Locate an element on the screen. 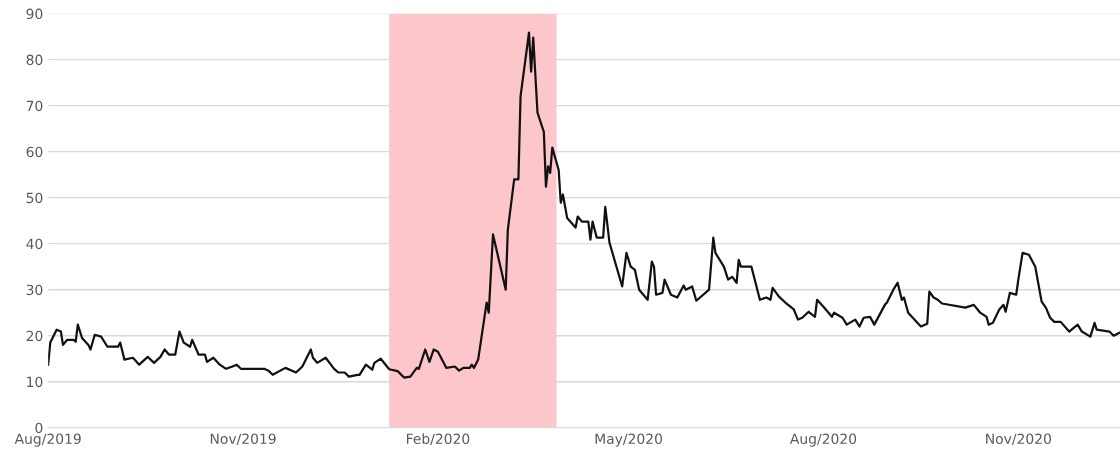  y-tick-label: 90 is located at coordinates (34, 14).